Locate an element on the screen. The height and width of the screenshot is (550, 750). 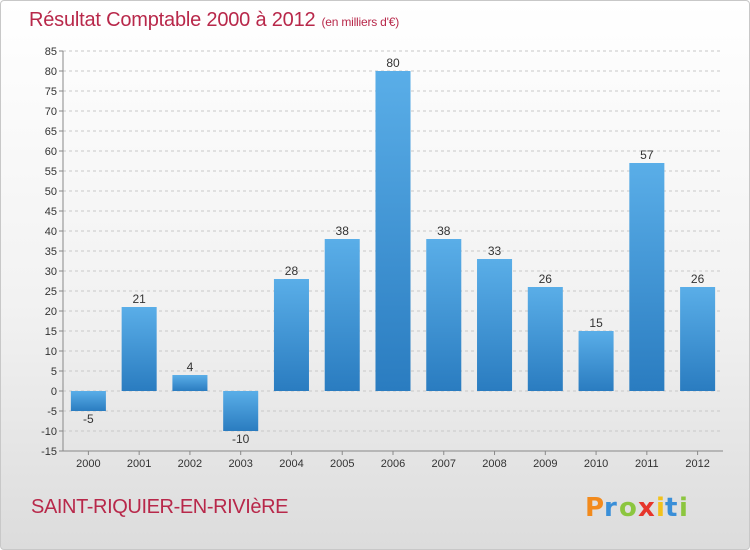
proxiti-logo: P r o x i t i is located at coordinates (636, 508).